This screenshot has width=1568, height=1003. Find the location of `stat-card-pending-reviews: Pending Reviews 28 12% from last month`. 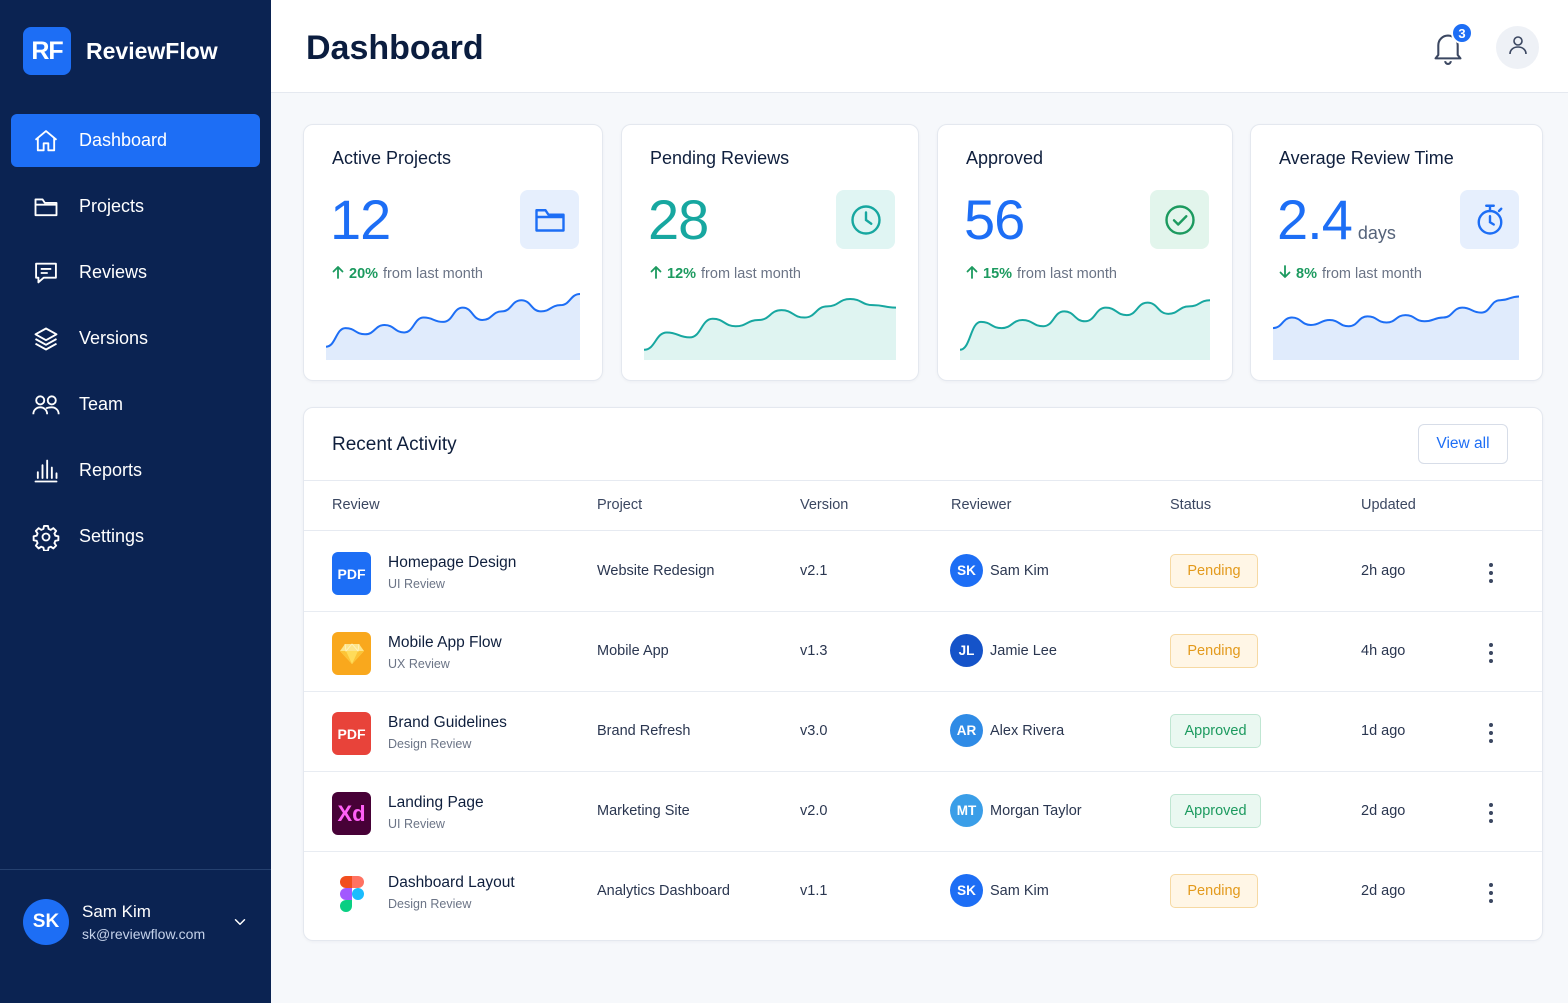

stat-card-pending-reviews: Pending Reviews 28 12% from last month is located at coordinates (770, 252).